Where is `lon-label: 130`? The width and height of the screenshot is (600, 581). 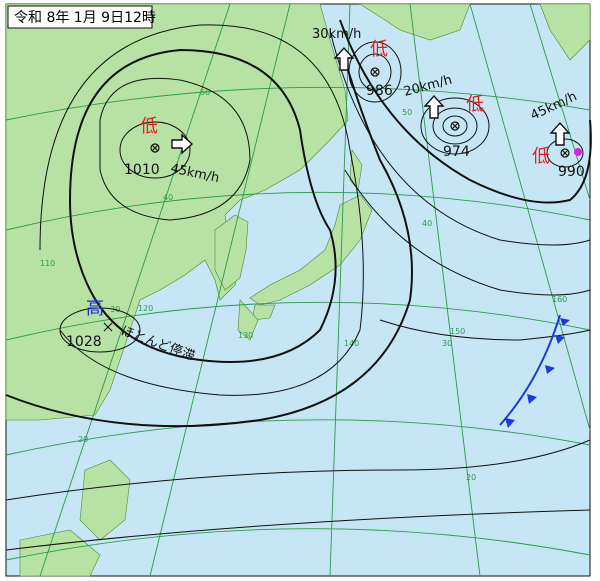 lon-label: 130 is located at coordinates (245, 335).